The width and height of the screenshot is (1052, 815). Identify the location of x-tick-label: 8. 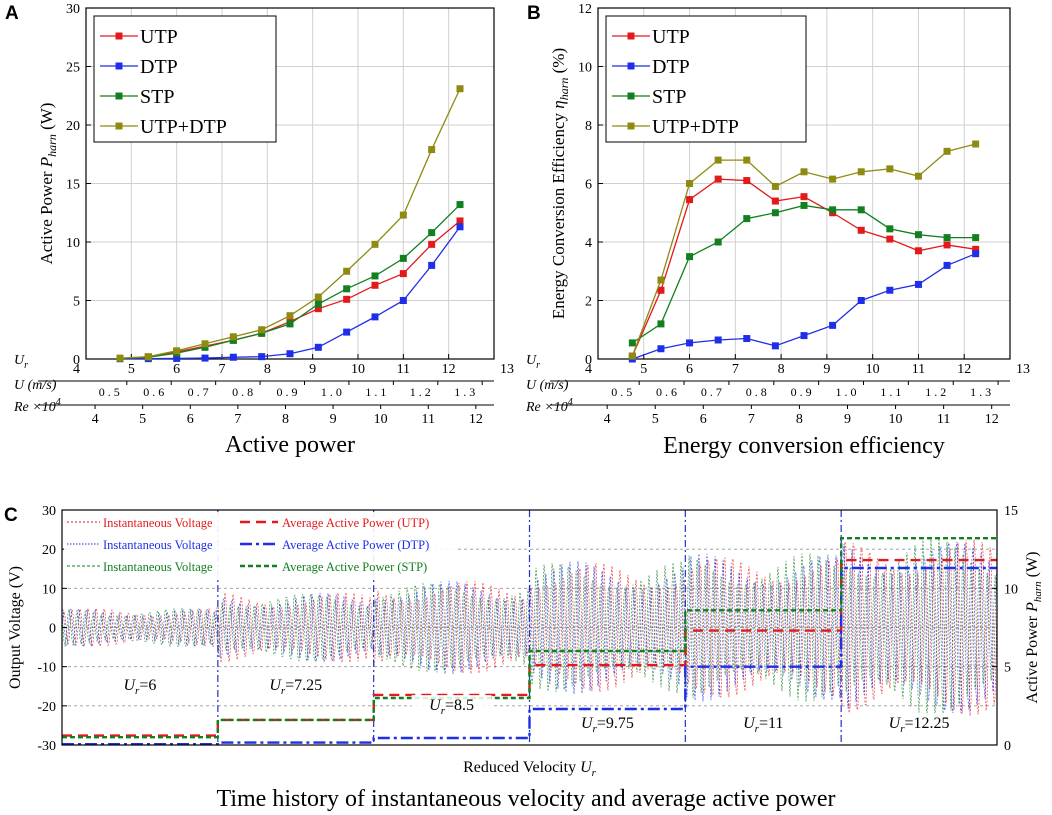
(781, 369).